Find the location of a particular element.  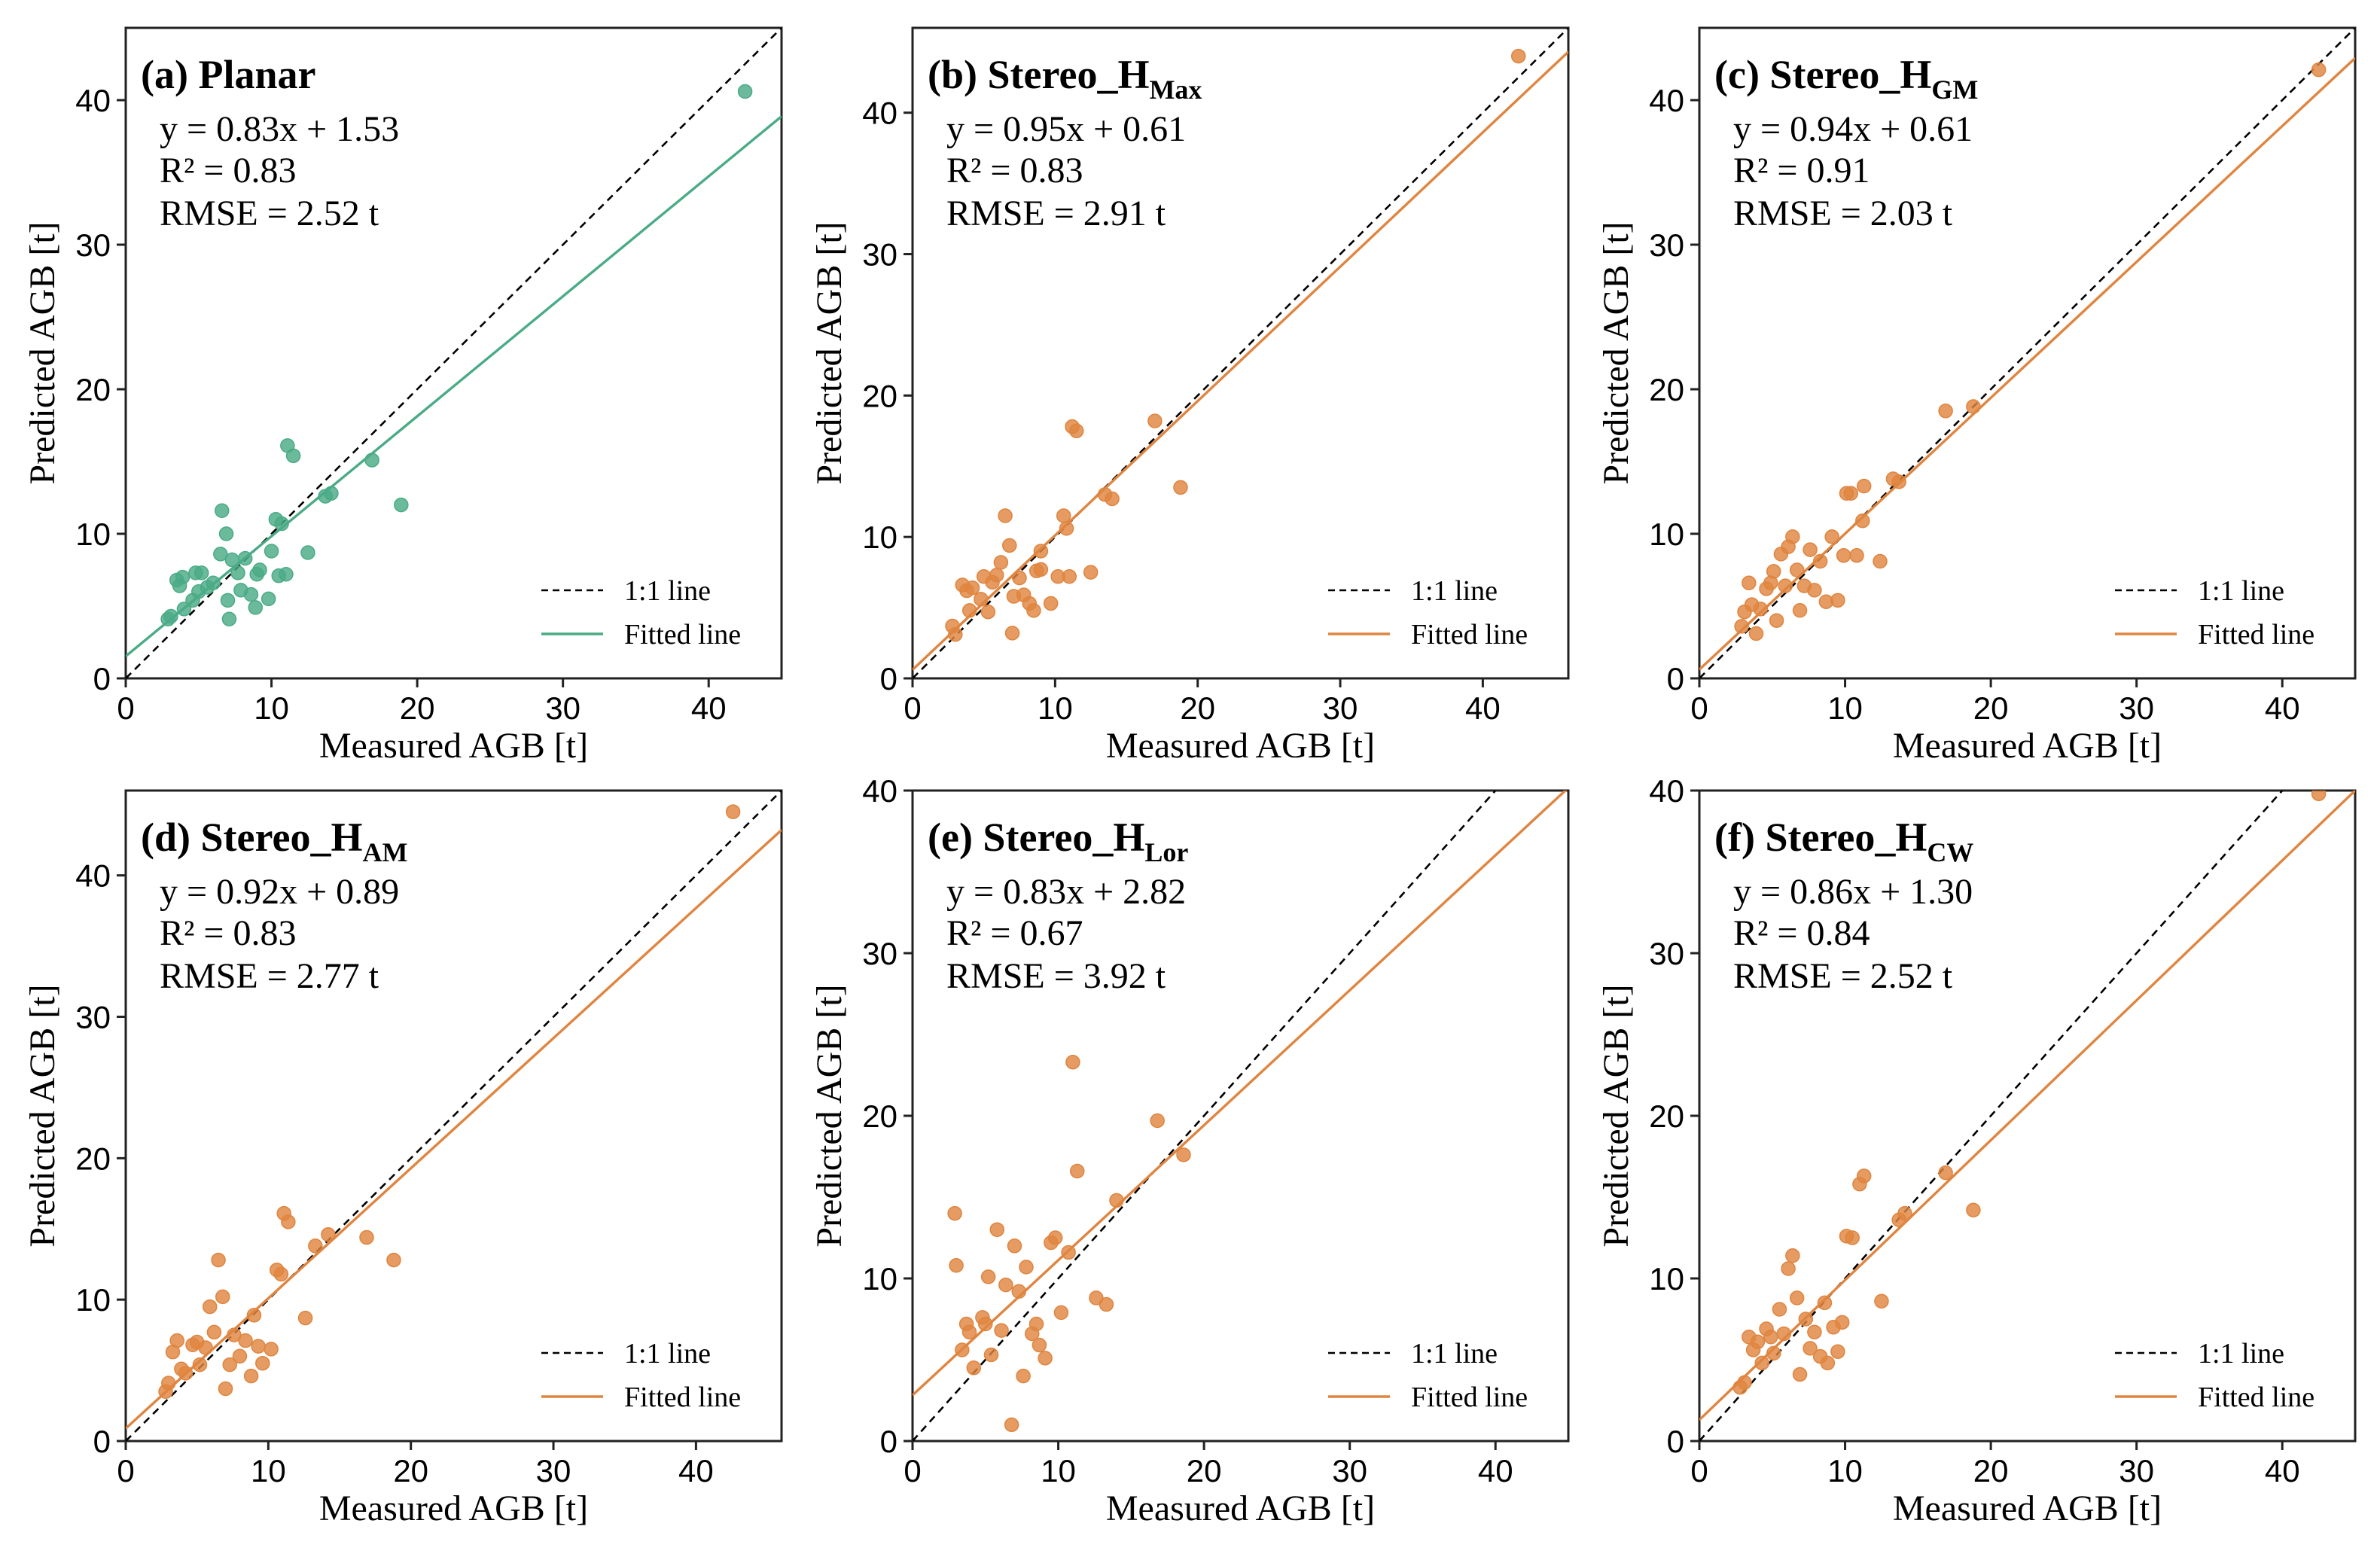

rmse-value: RMSE = 2.77 t is located at coordinates (269, 976).